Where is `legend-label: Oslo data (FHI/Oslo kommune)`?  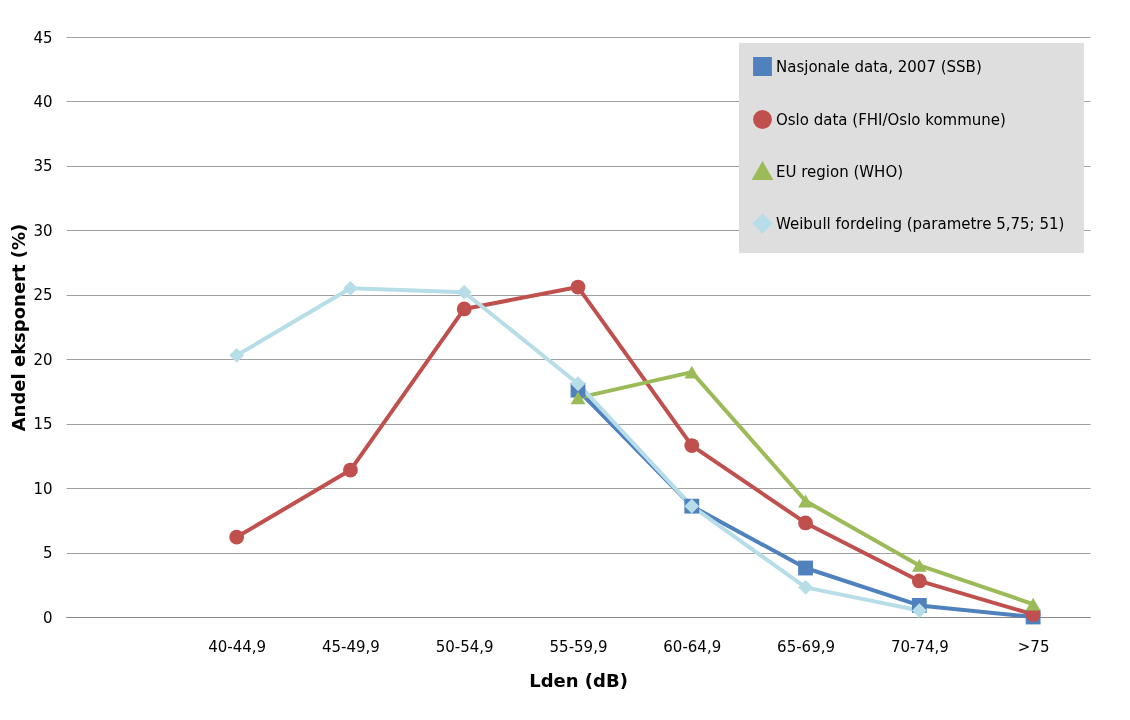 legend-label: Oslo data (FHI/Oslo kommune) is located at coordinates (891, 119).